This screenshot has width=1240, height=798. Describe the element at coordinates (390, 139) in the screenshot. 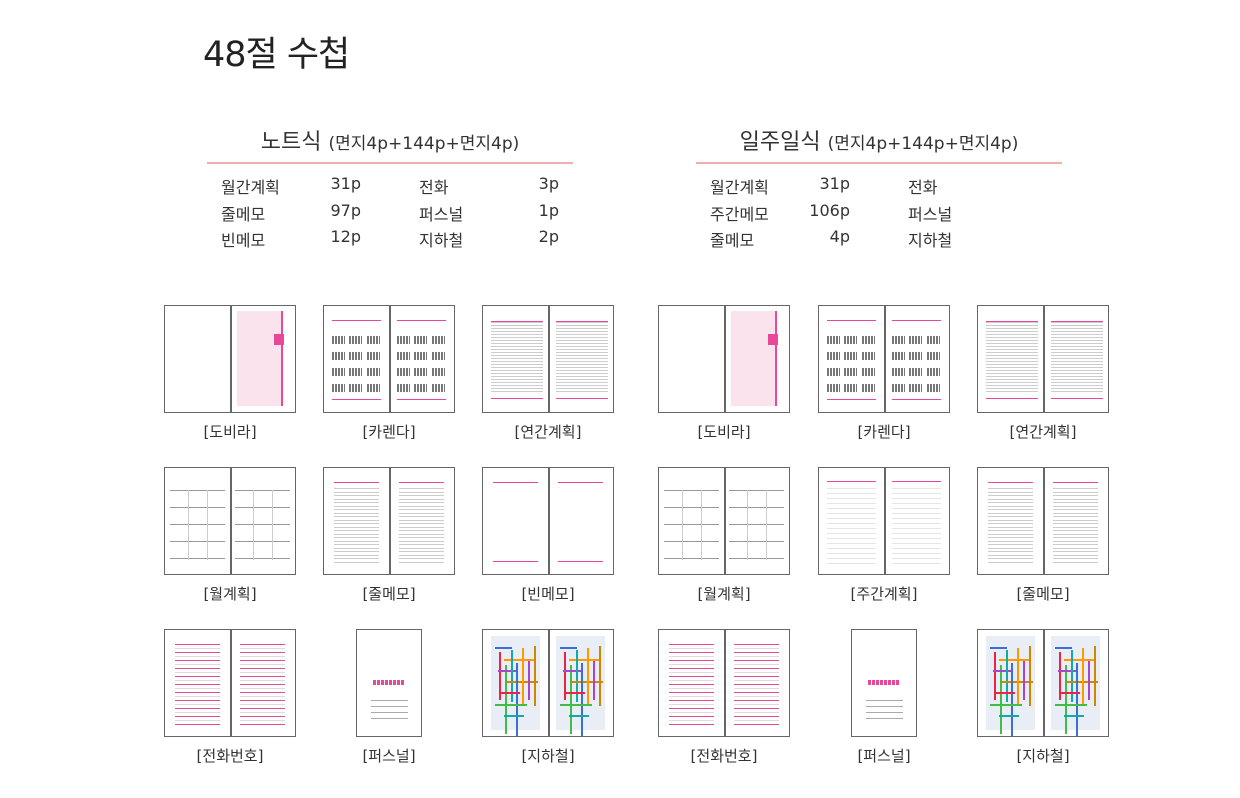

I see `section-title: 노트식 (면지4p+144p+면지4p)` at that location.